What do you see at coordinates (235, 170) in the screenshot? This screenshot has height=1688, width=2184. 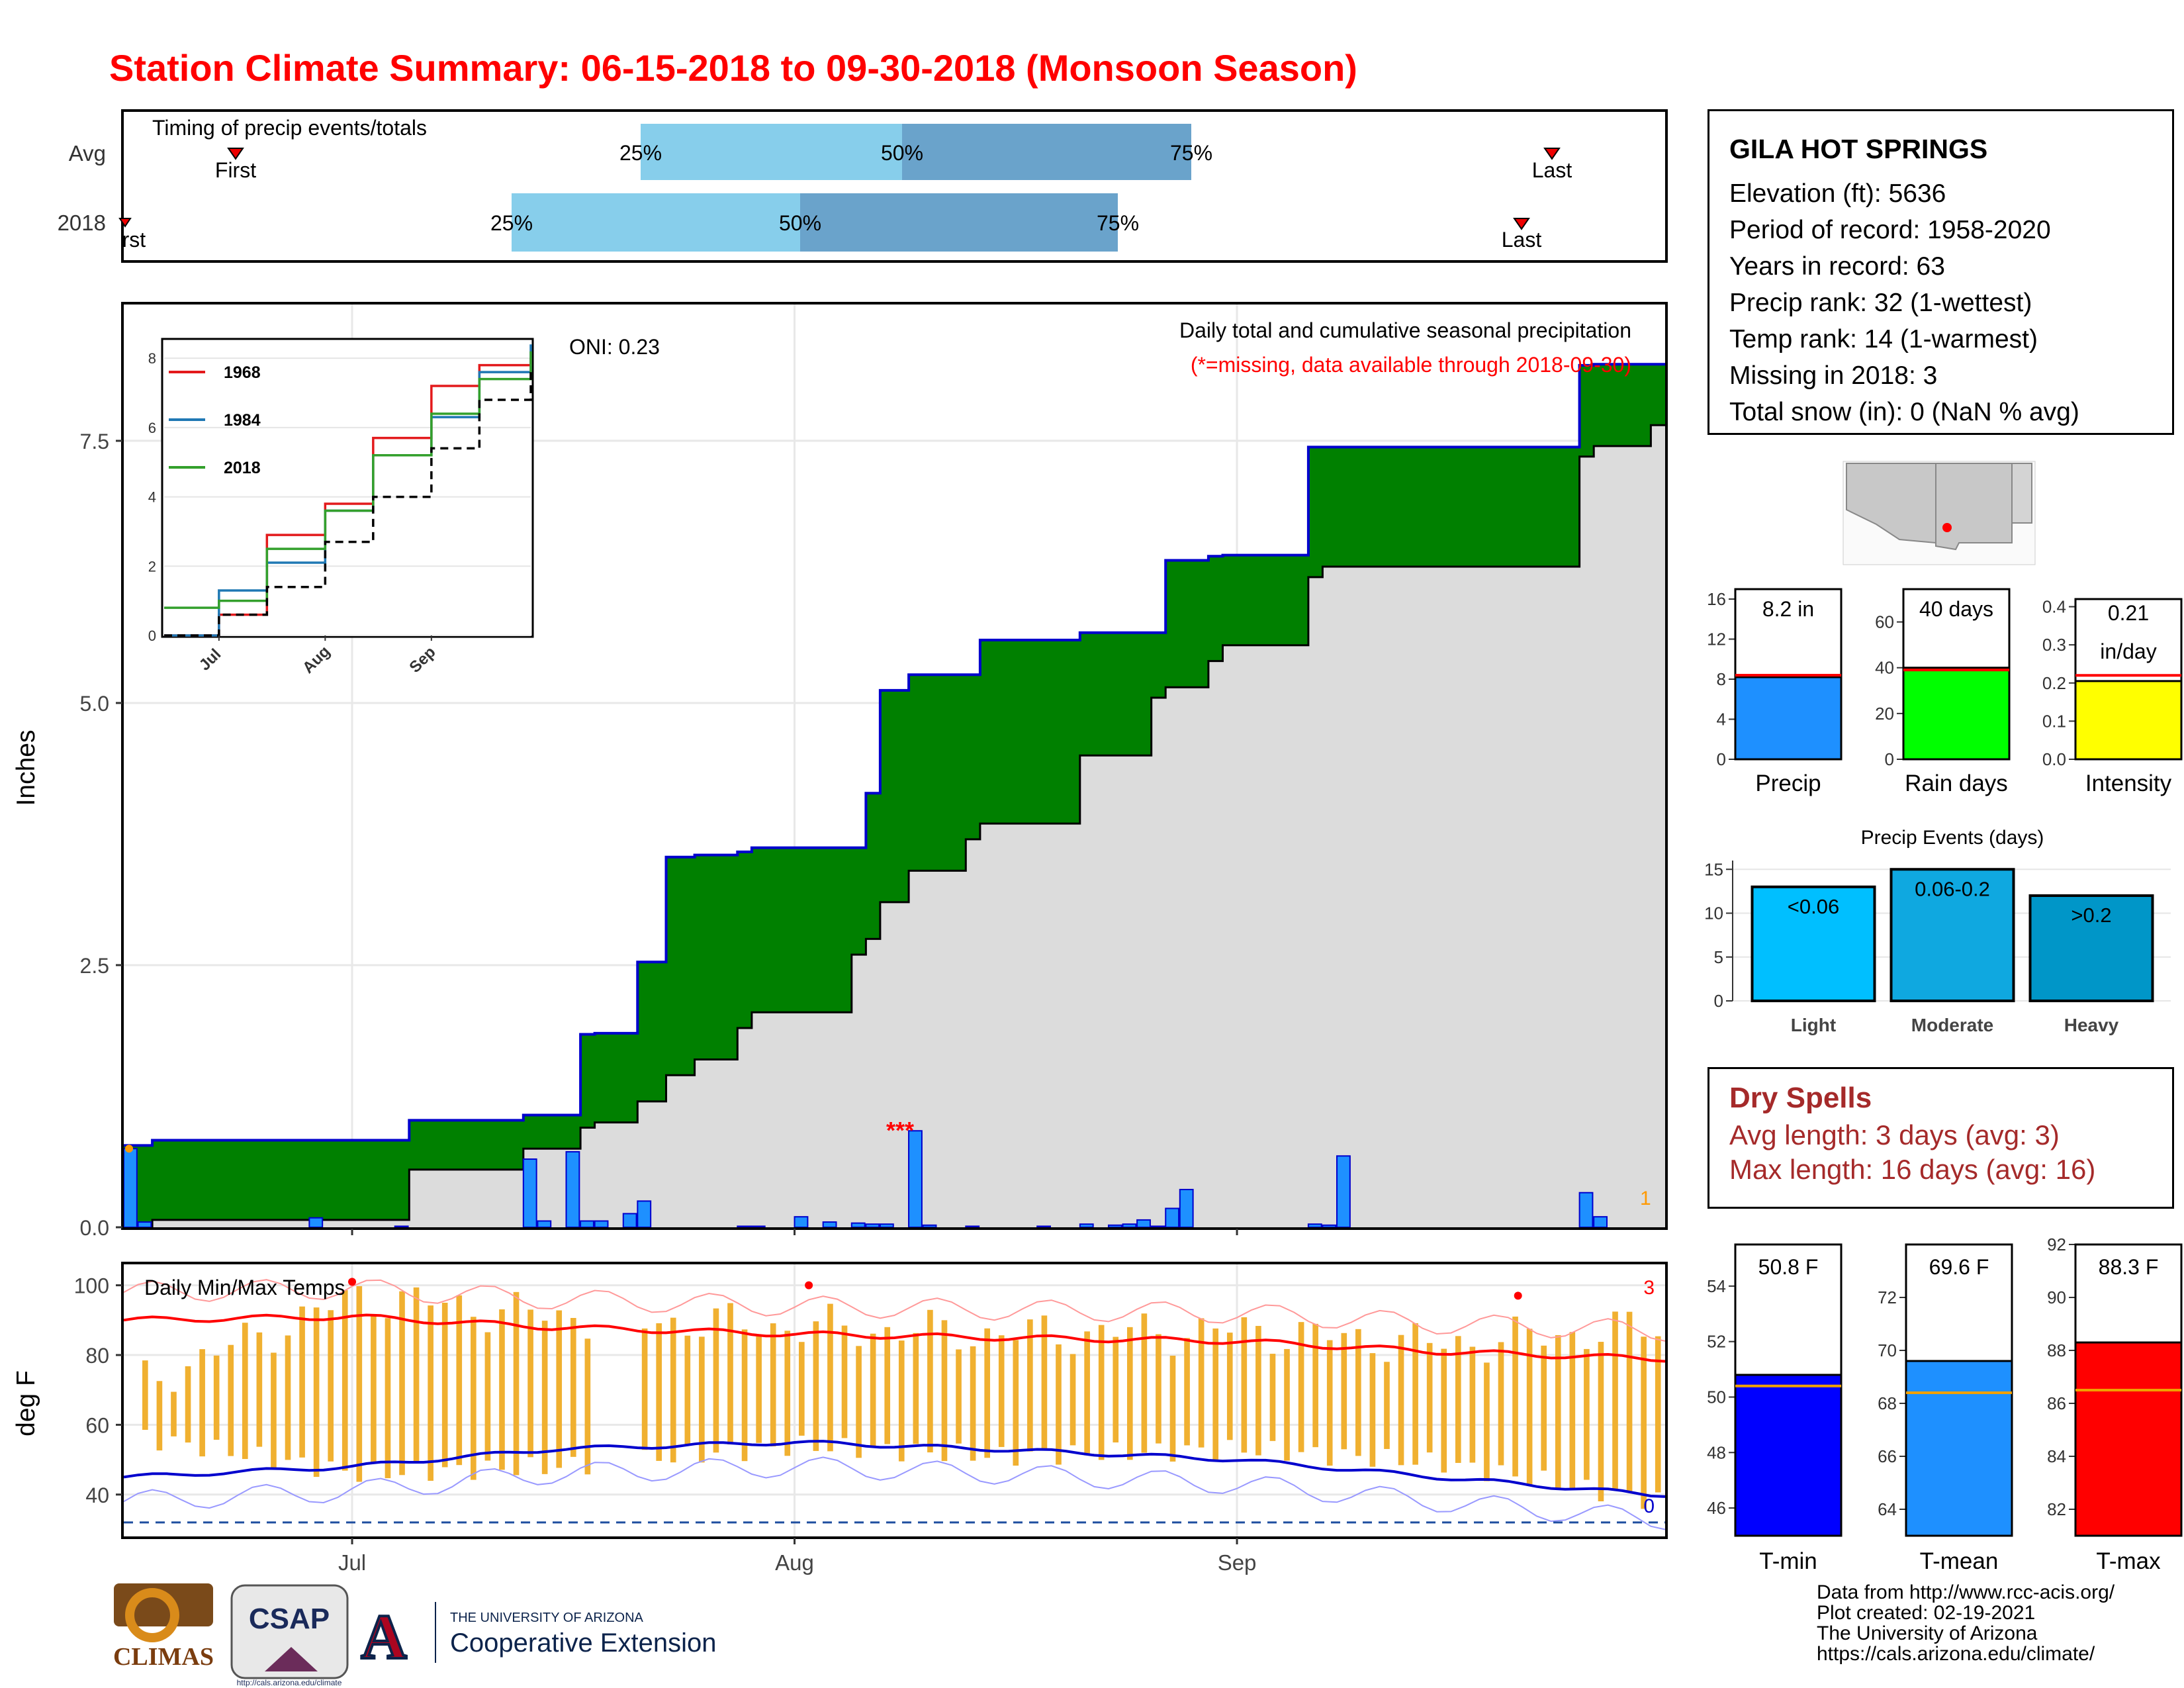 I see `avg-first-label: First` at bounding box center [235, 170].